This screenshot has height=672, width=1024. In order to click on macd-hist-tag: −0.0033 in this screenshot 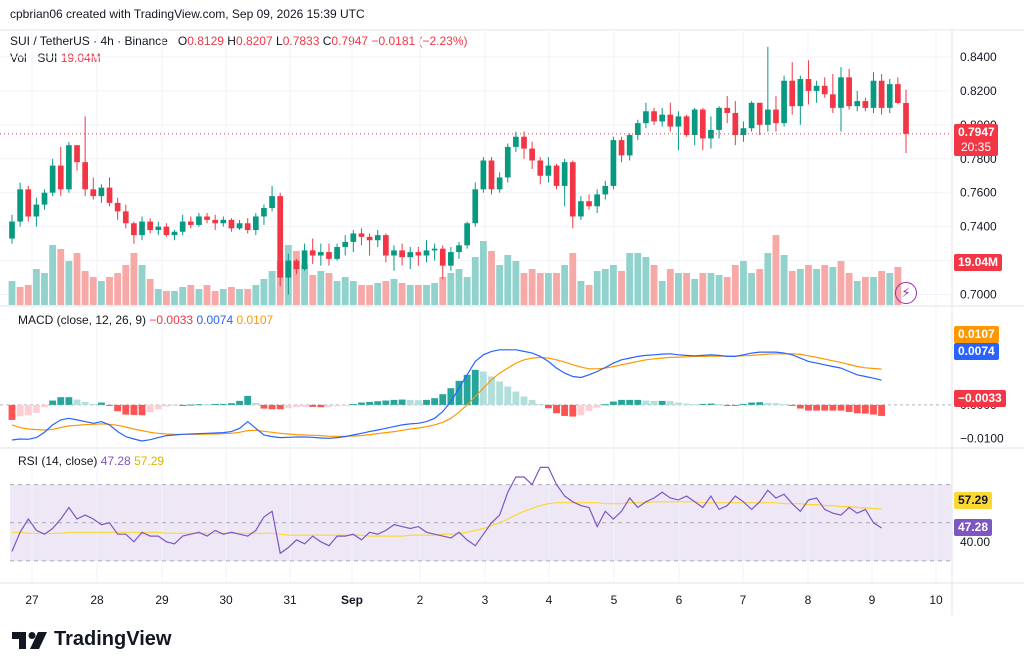, I will do `click(980, 398)`.